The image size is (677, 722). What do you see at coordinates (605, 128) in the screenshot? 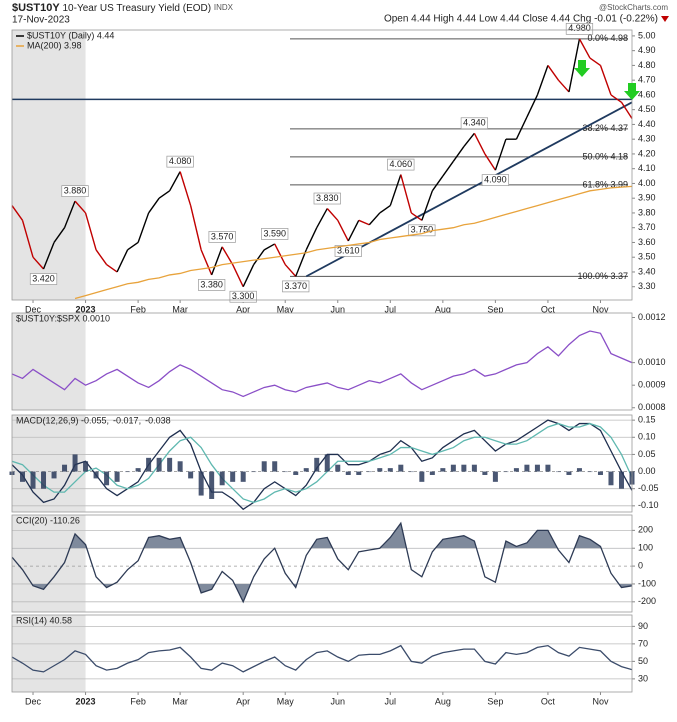
I see `fib-label: 38.2% 4.37` at bounding box center [605, 128].